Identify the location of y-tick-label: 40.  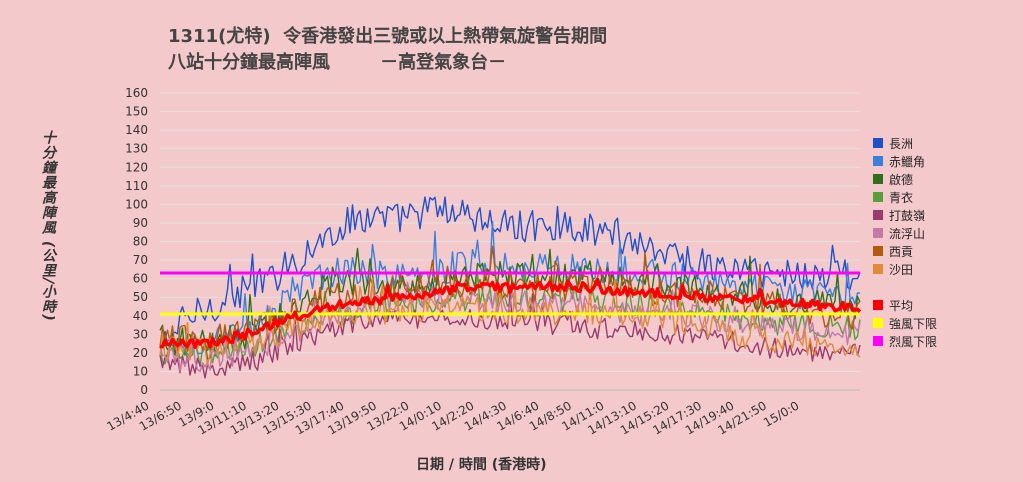
(140, 316).